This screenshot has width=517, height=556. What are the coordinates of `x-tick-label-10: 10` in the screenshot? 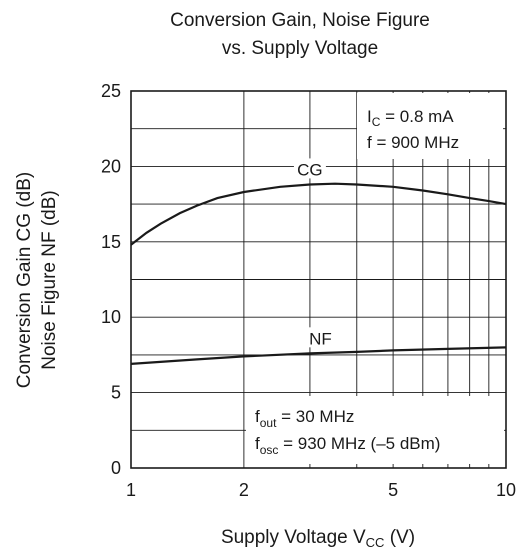 It's located at (506, 490).